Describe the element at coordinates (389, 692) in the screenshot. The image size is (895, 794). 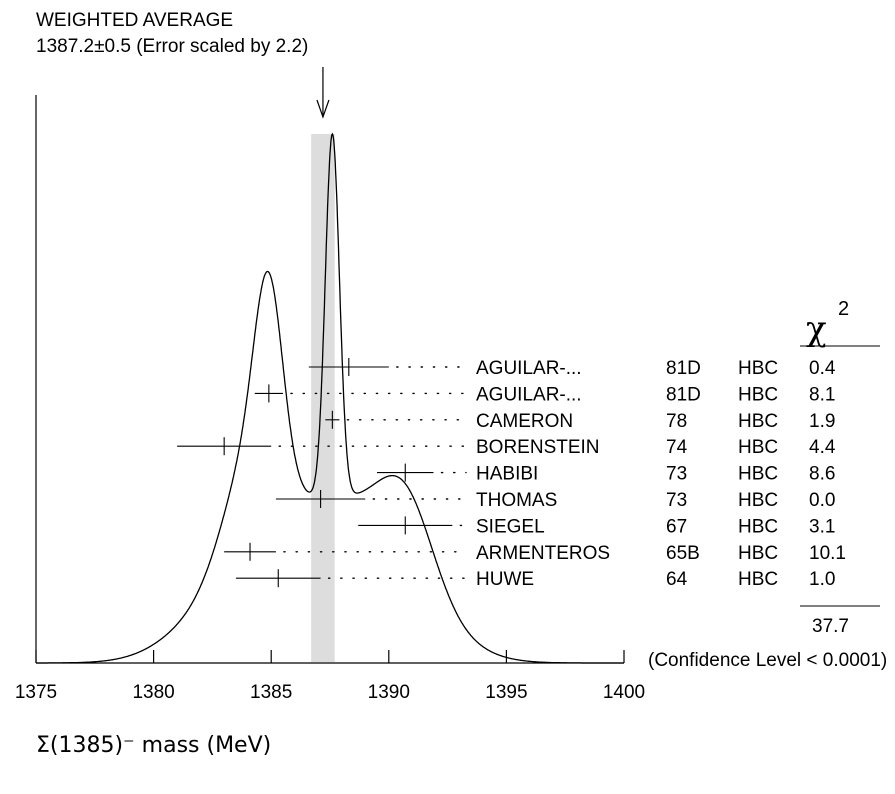
I see `x-tick-label: 1390` at that location.